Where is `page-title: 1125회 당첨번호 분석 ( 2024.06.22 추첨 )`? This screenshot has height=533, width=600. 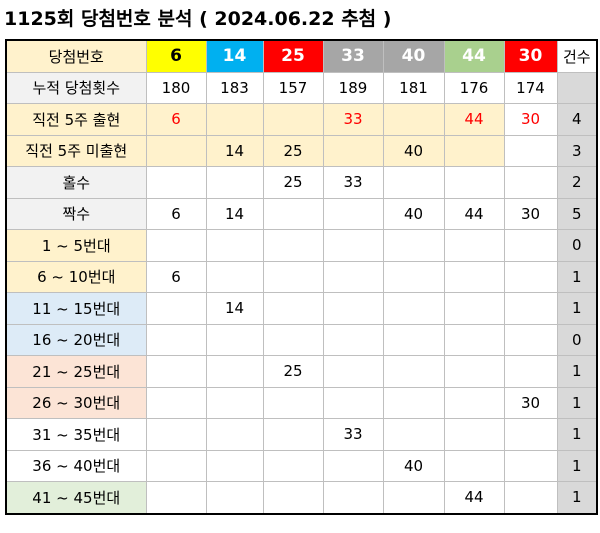
page-title: 1125회 당첨번호 분석 ( 2024.06.22 추첨 ) is located at coordinates (198, 19).